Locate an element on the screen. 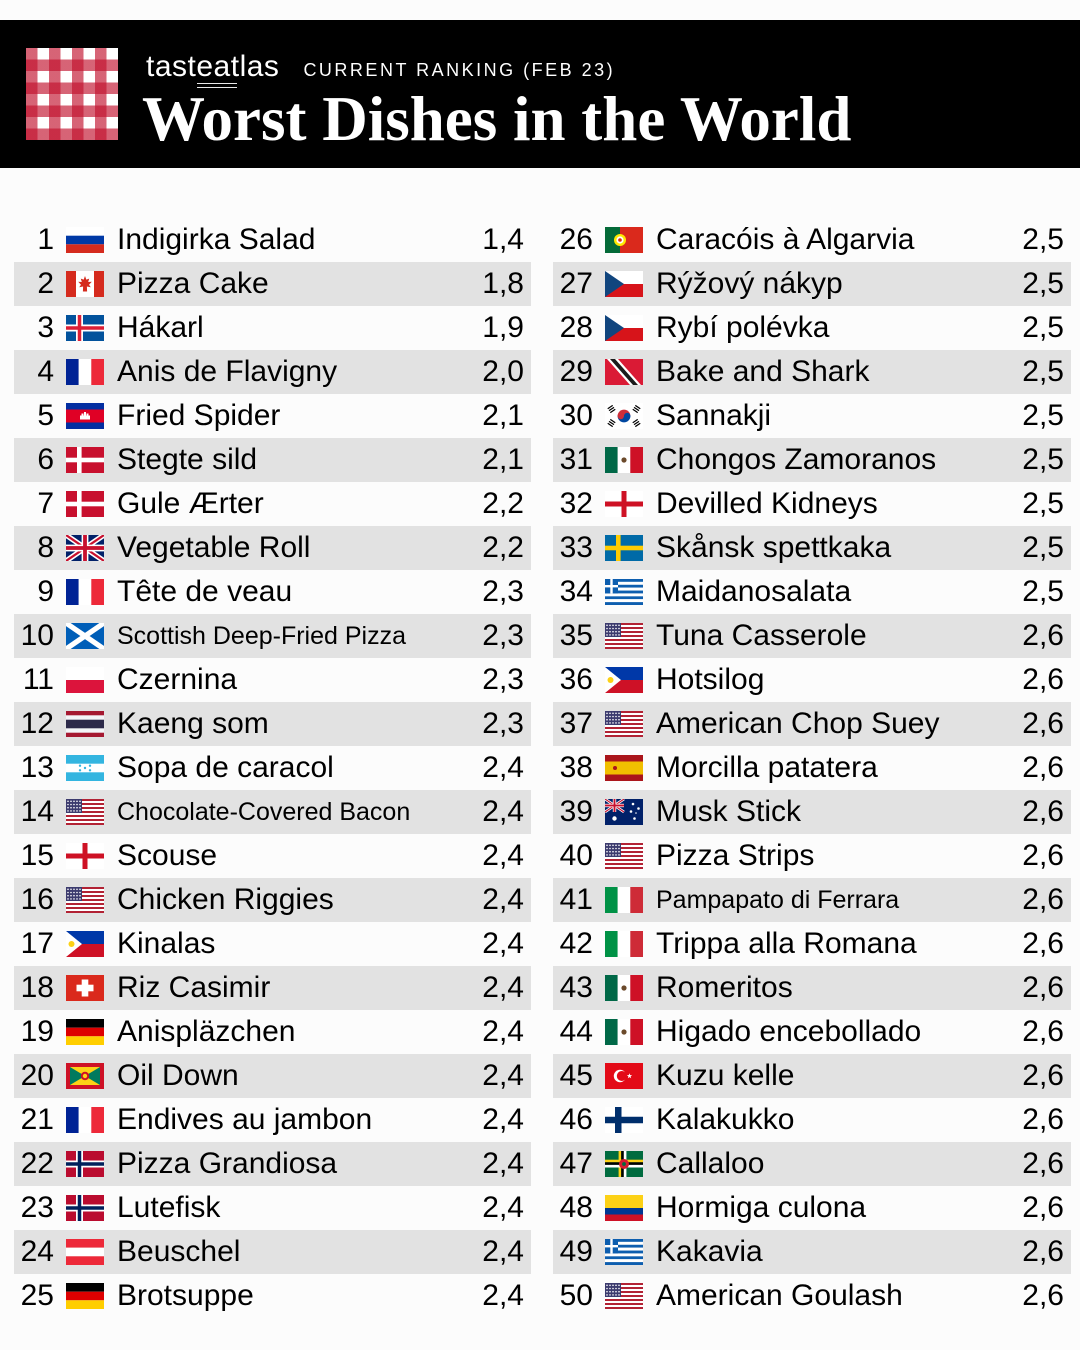 The width and height of the screenshot is (1080, 1350). dish-name: Kakavia is located at coordinates (709, 1251).